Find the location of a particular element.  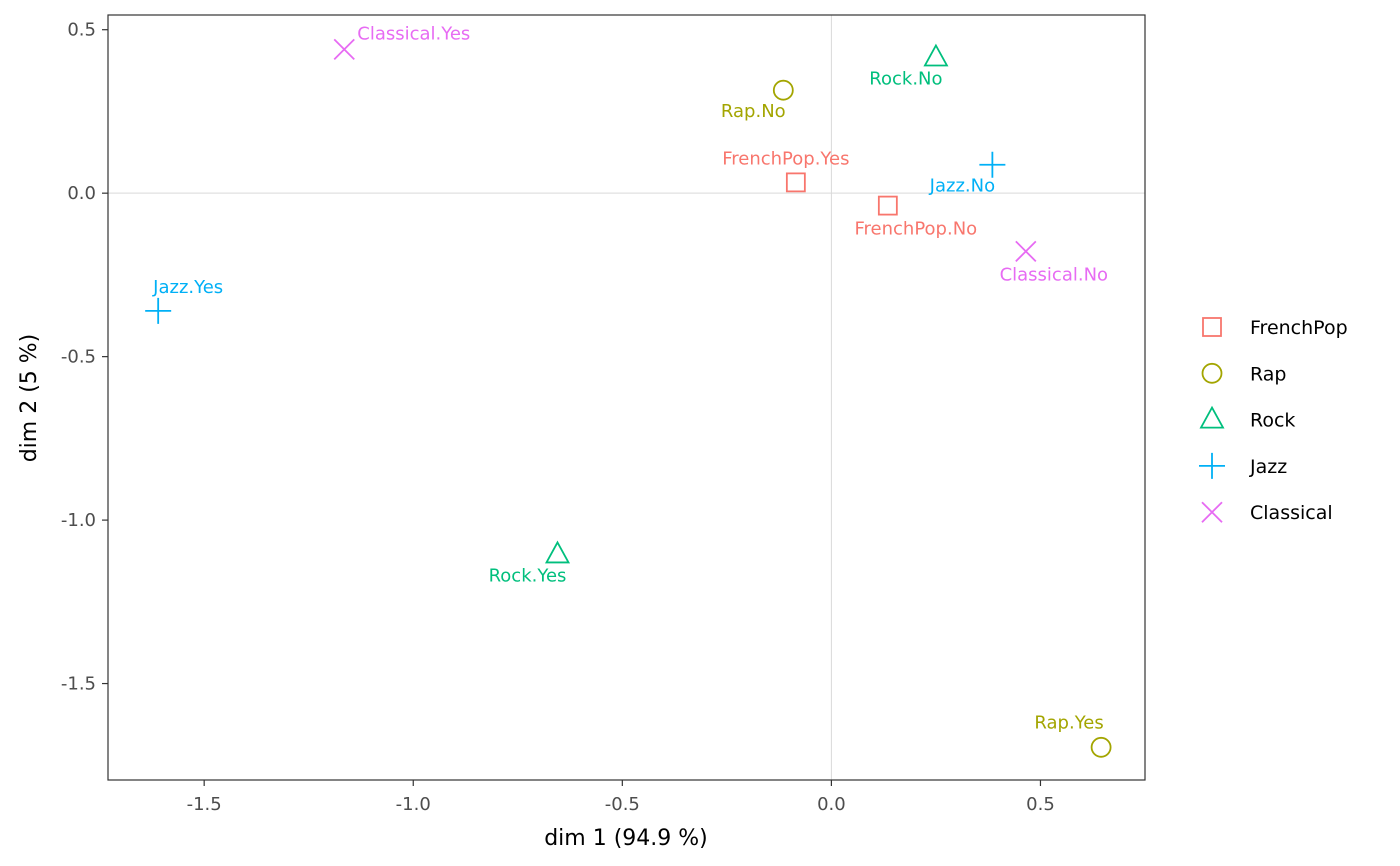

legend-label-classical: Classical is located at coordinates (1291, 513).